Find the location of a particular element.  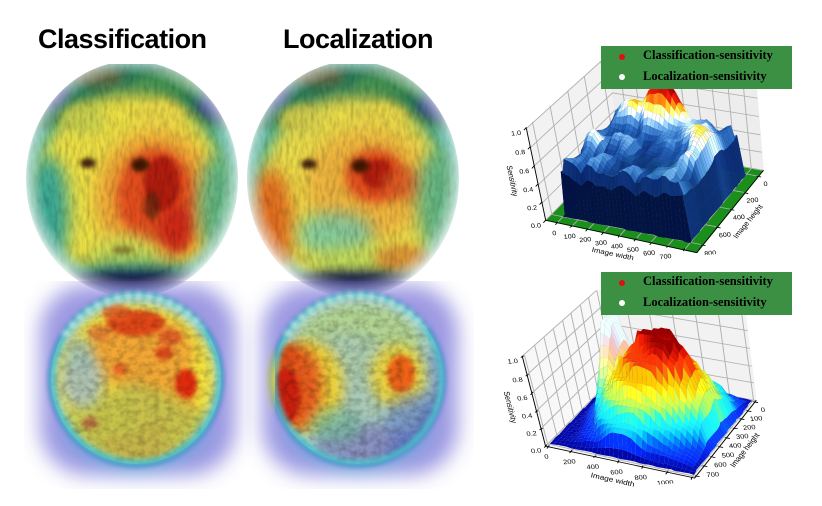

svg-text: 1000 is located at coordinates (665, 484).